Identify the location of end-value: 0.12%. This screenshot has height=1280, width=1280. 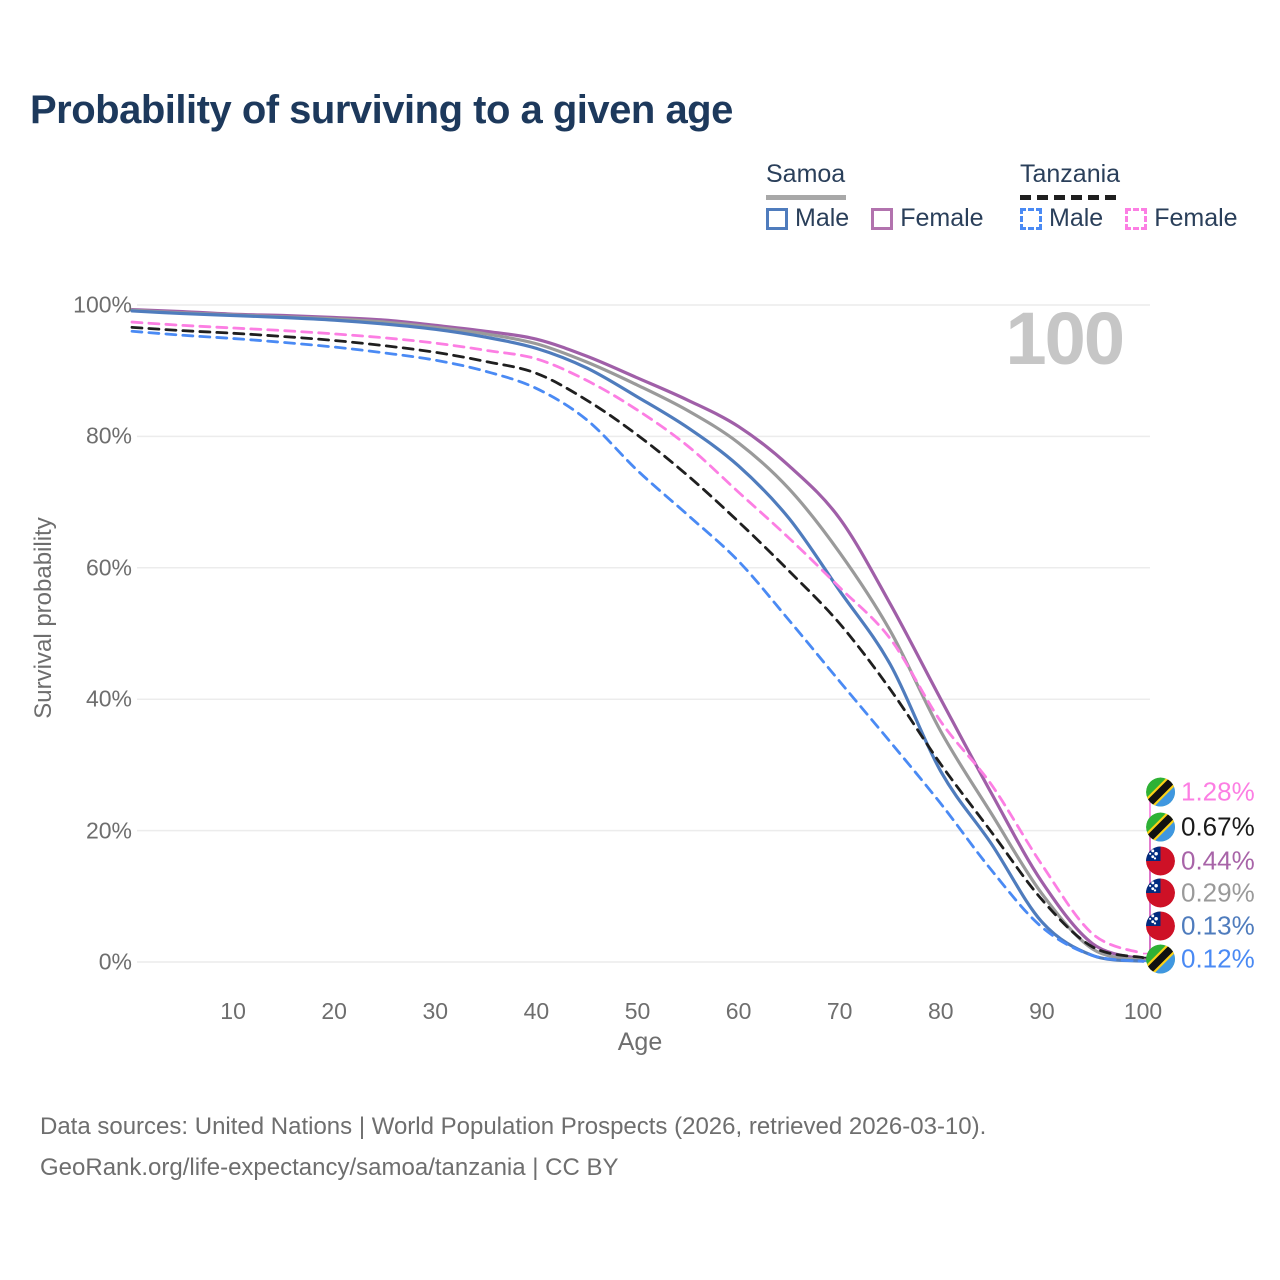
(1218, 958).